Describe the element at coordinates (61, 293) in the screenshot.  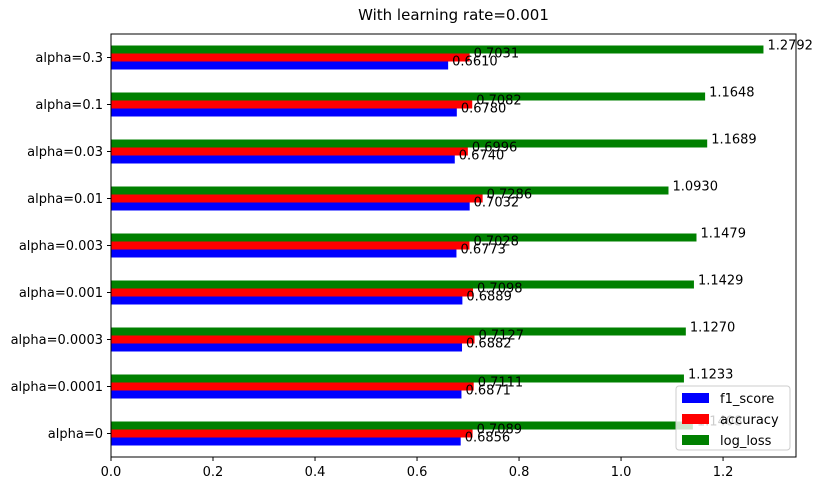
I see `y-tick-label: alpha=0.001` at that location.